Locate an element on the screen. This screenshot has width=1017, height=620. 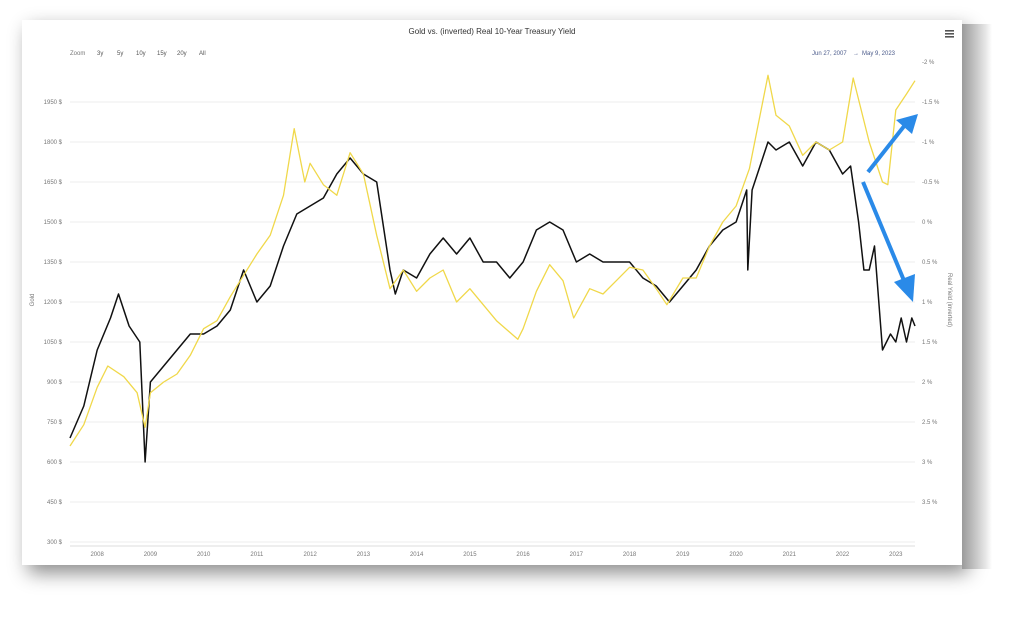
zoom-20y-button: 20y is located at coordinates (182, 54).